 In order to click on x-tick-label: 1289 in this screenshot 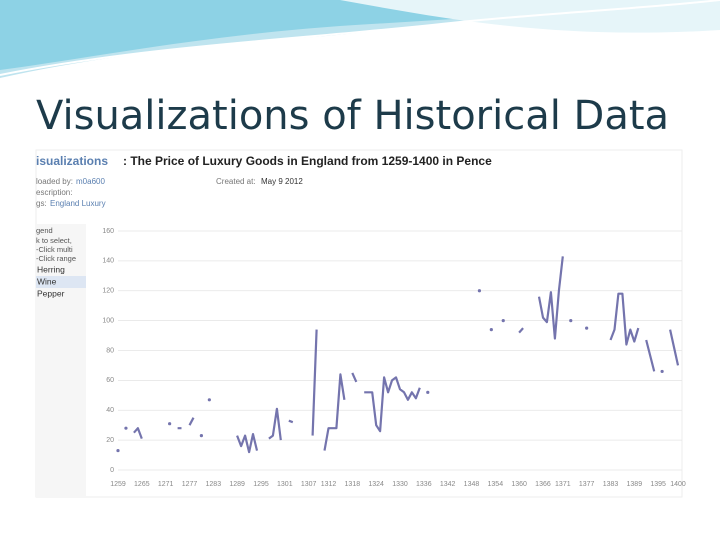, I will do `click(237, 484)`.